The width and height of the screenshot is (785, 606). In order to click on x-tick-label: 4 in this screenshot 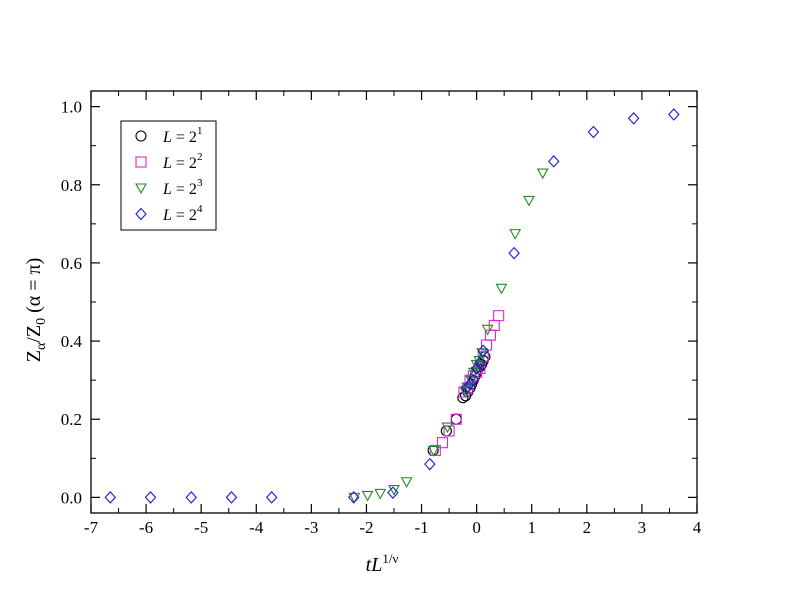, I will do `click(697, 527)`.